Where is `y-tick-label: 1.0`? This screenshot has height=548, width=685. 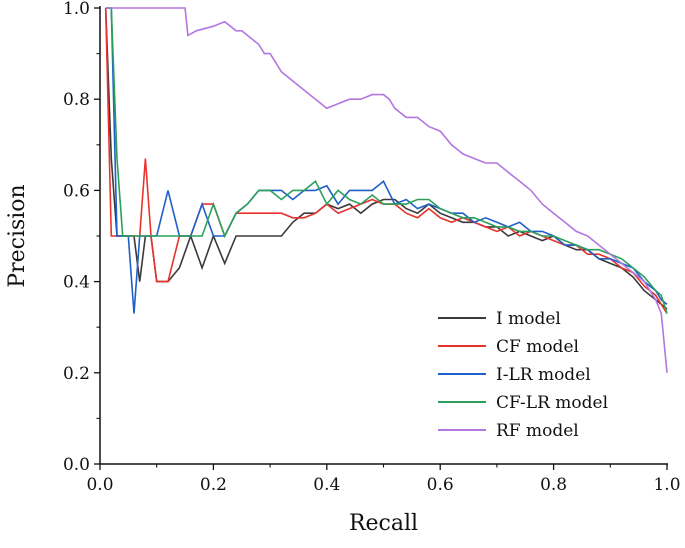 y-tick-label: 1.0 is located at coordinates (76, 9).